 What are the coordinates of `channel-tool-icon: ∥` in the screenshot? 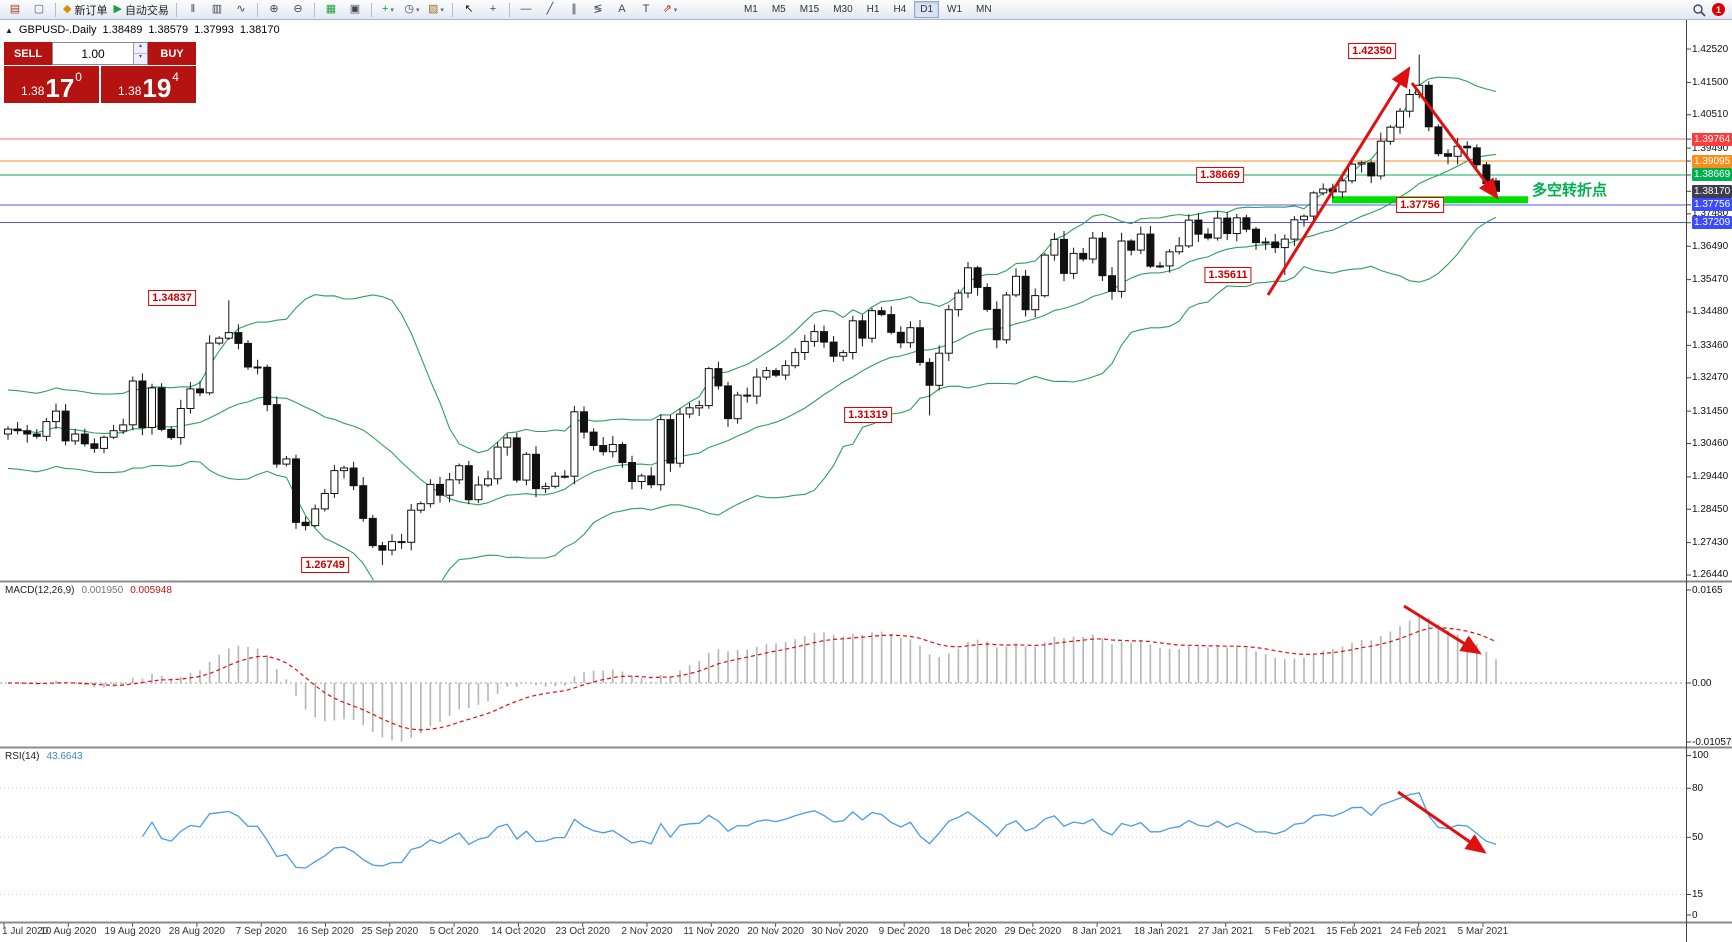 It's located at (574, 9).